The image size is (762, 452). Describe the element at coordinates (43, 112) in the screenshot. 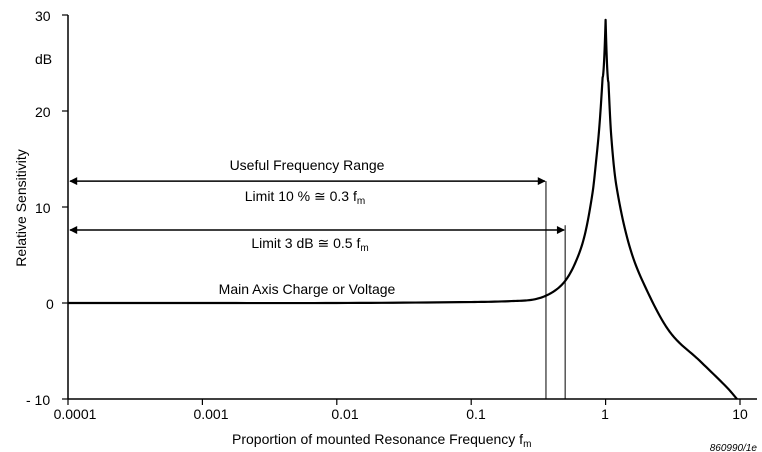

I see `y-tick-label: 20` at that location.